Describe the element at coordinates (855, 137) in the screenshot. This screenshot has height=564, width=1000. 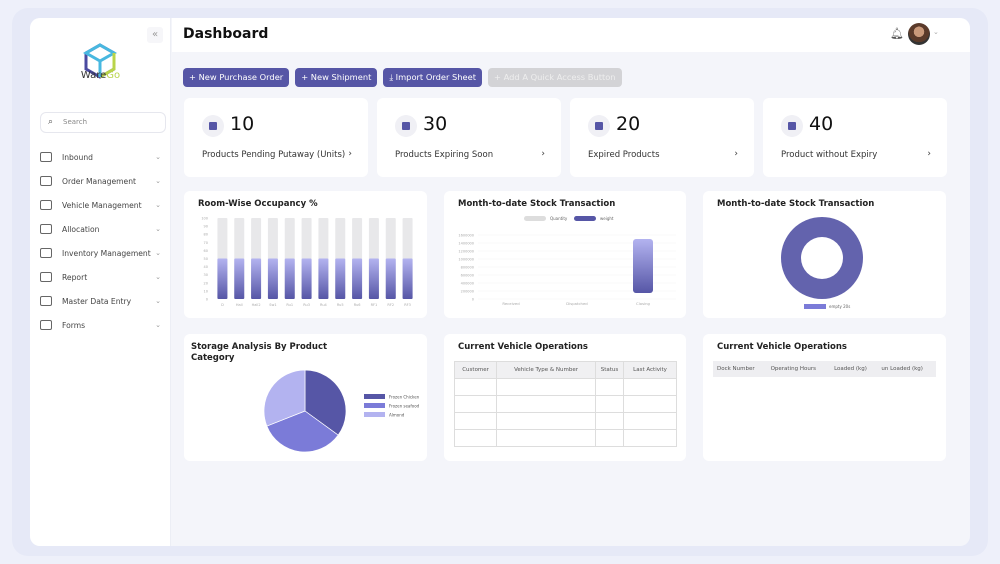
I see `kpi-card: 40 Product without Expiry ›` at that location.